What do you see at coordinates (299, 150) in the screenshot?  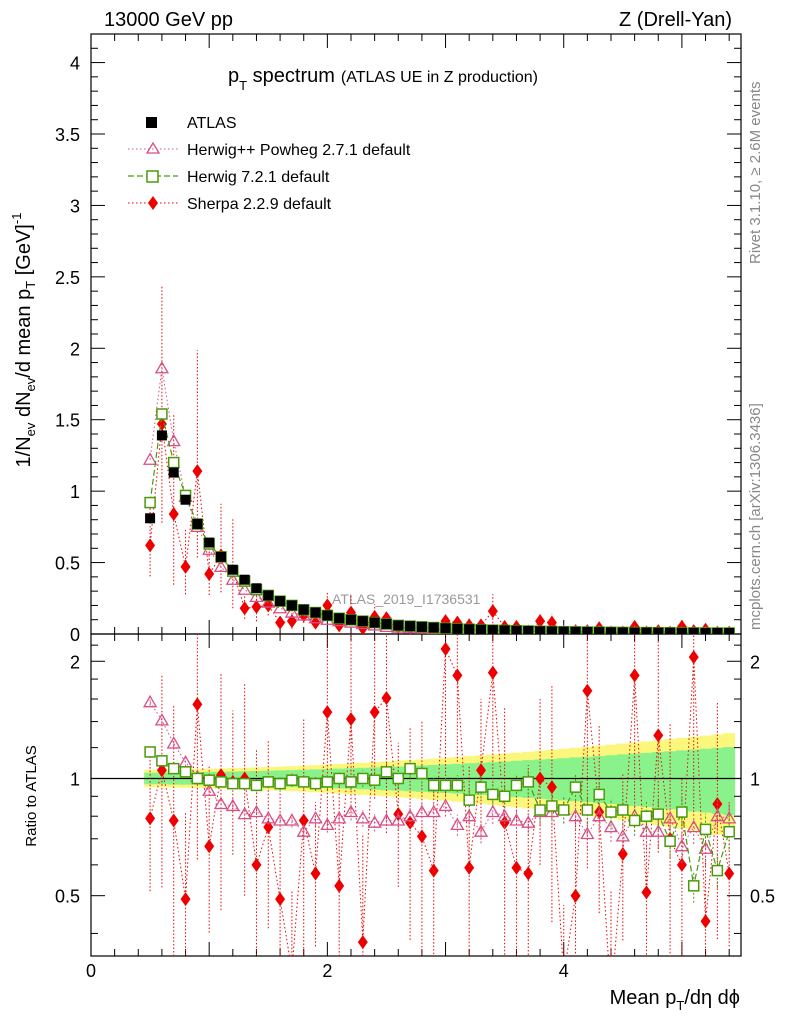 I see `legend-label-herwigpp: Herwig++ Powheg 2.7.1 default` at bounding box center [299, 150].